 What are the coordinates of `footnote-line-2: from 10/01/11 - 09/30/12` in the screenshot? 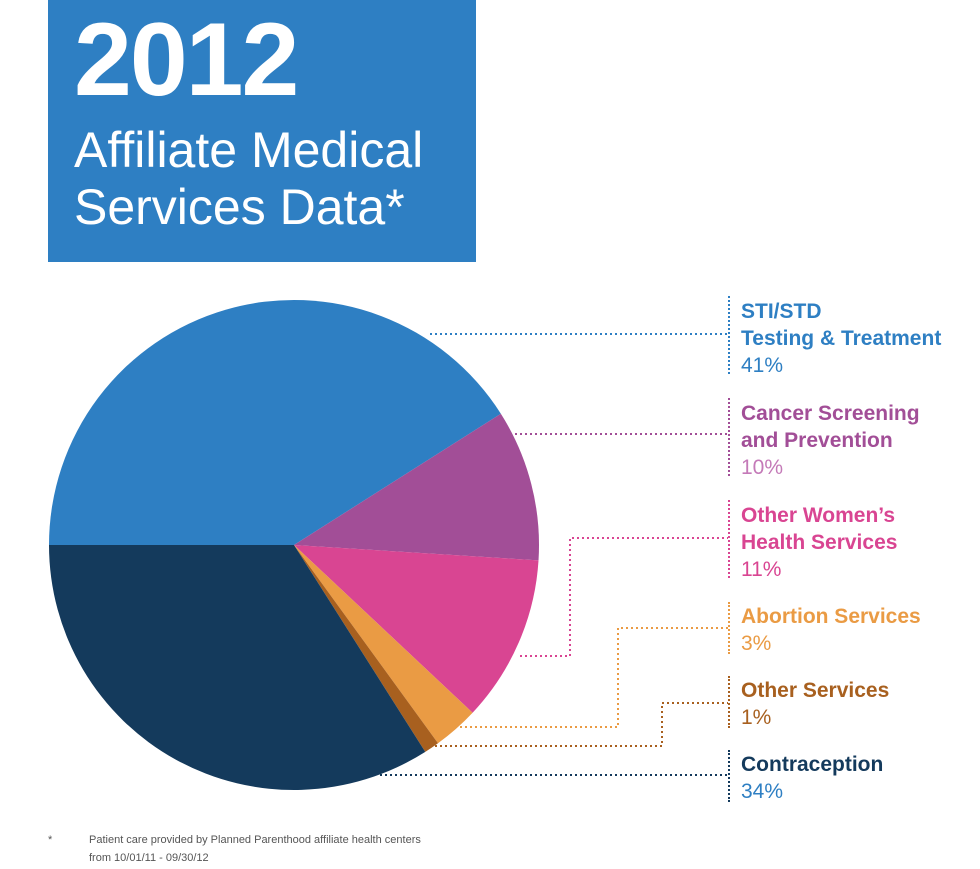 It's located at (149, 858).